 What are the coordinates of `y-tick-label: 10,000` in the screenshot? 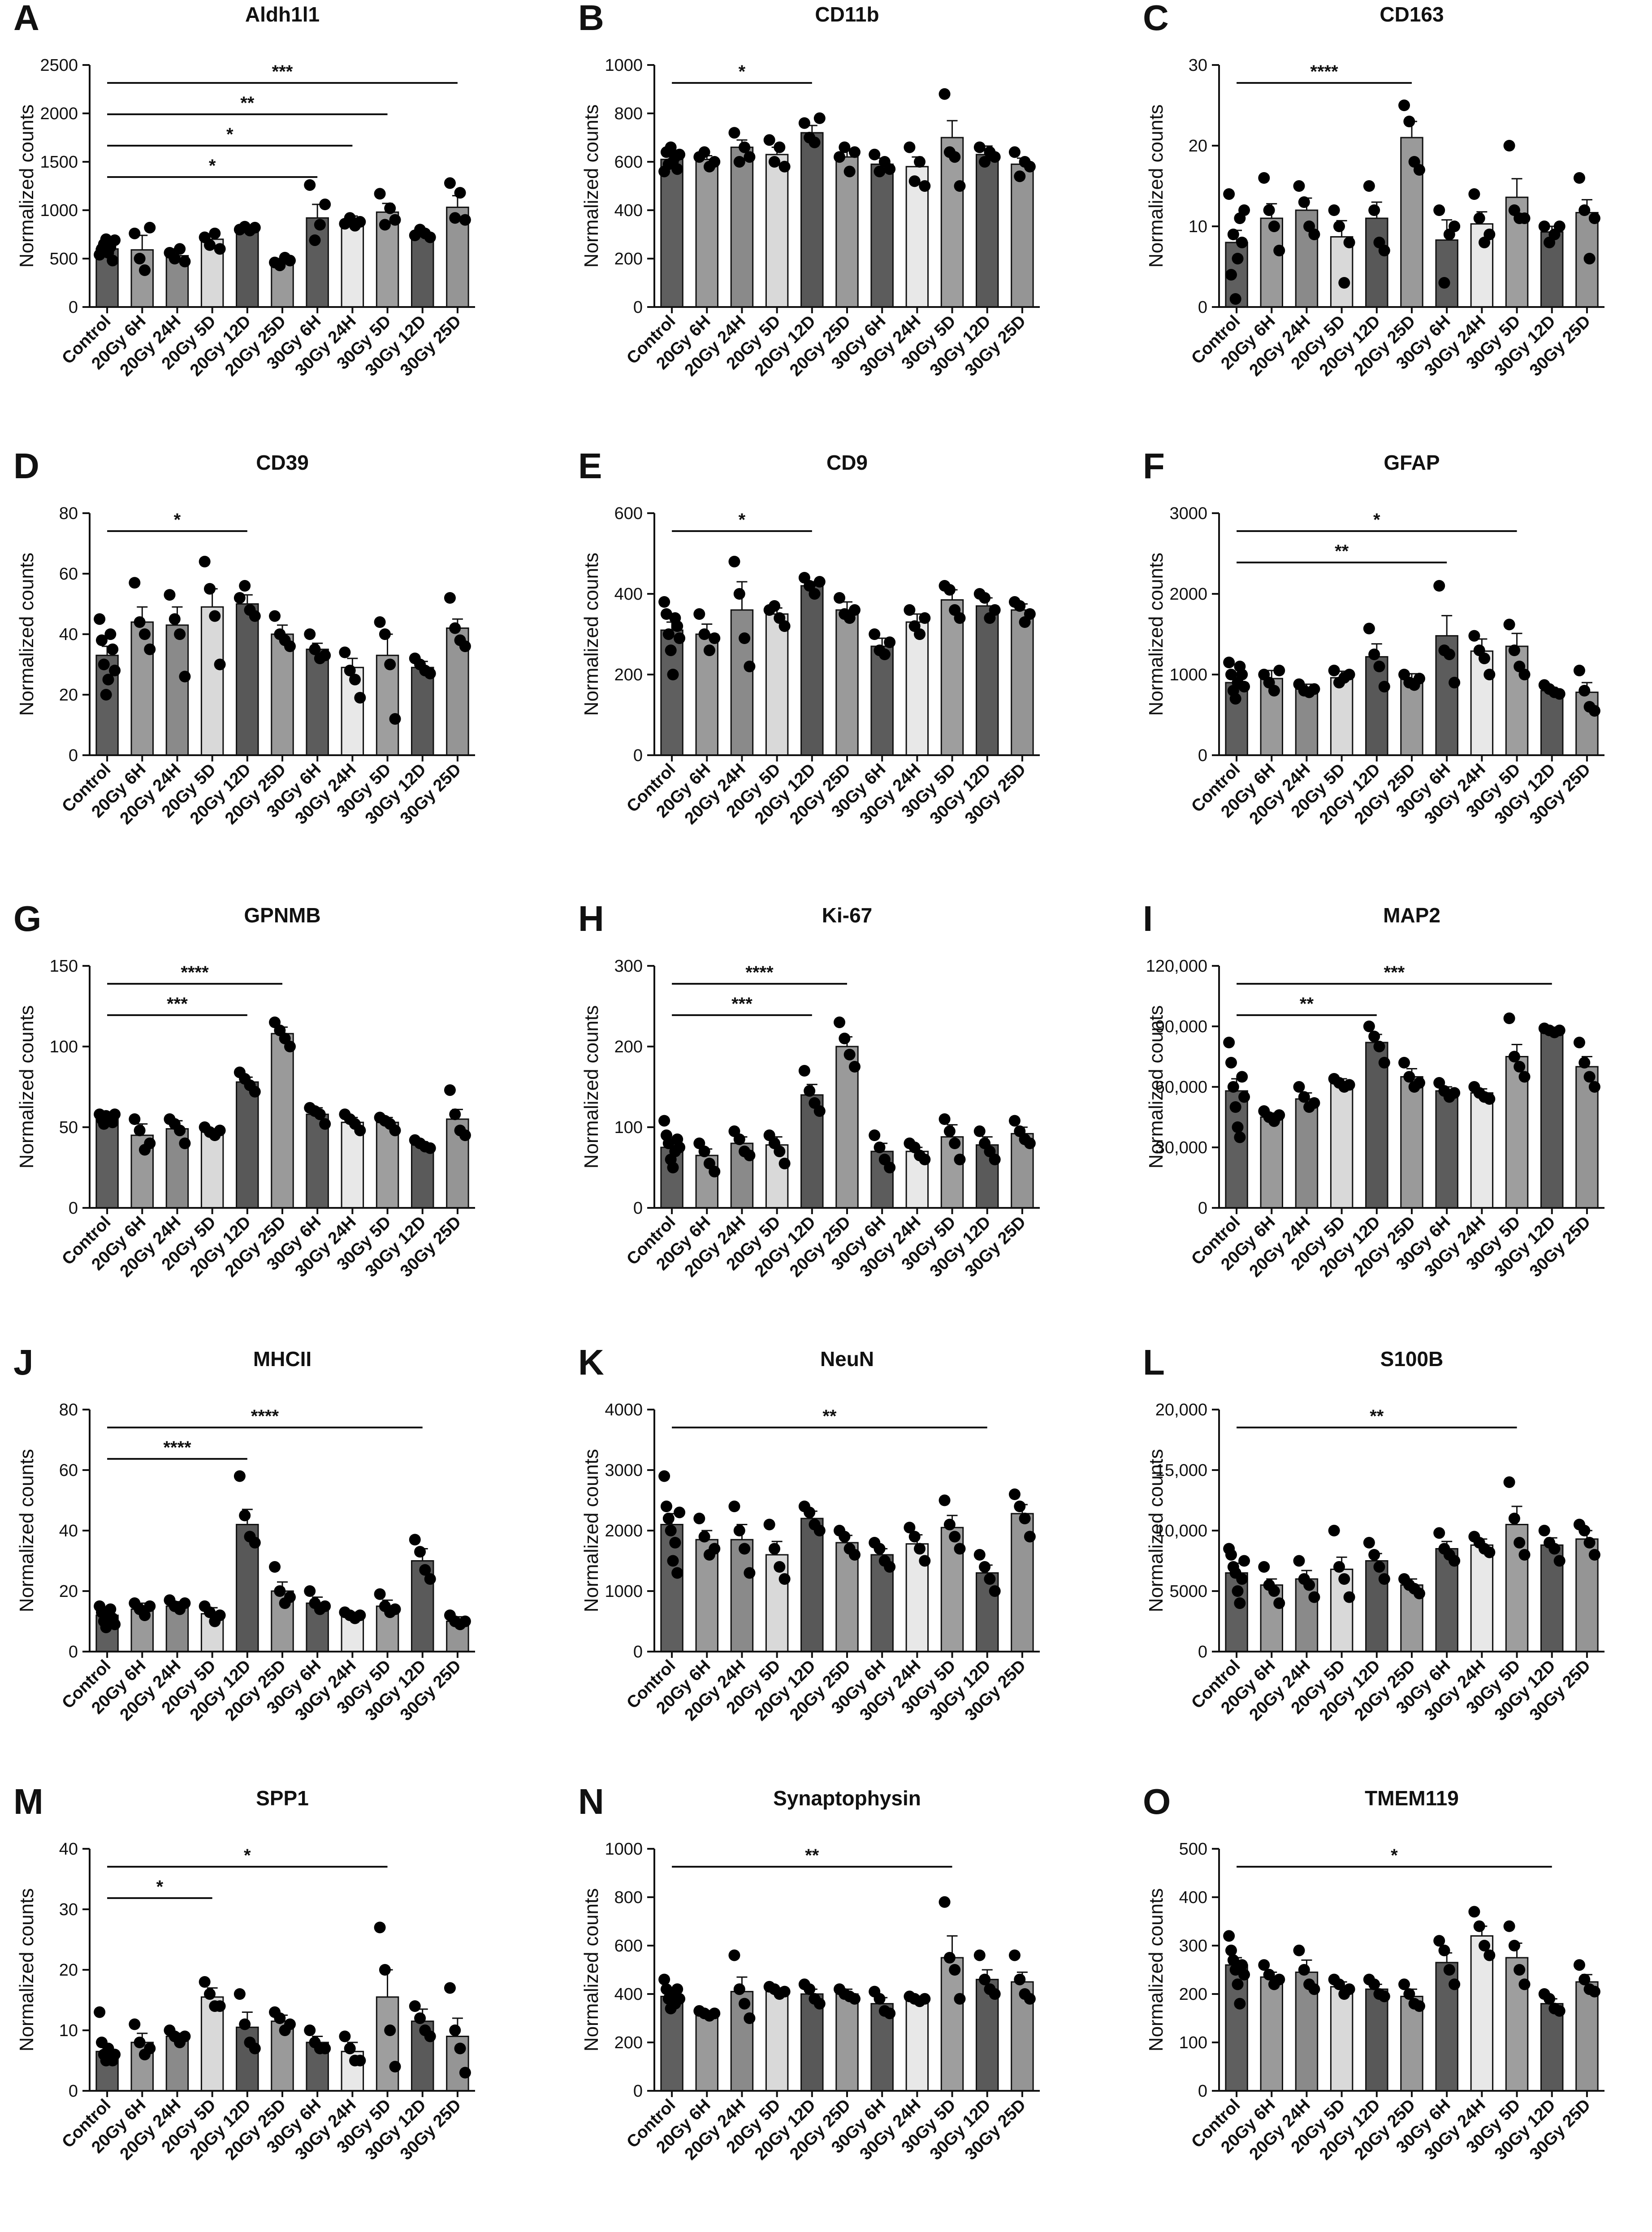 It's located at (1181, 1531).